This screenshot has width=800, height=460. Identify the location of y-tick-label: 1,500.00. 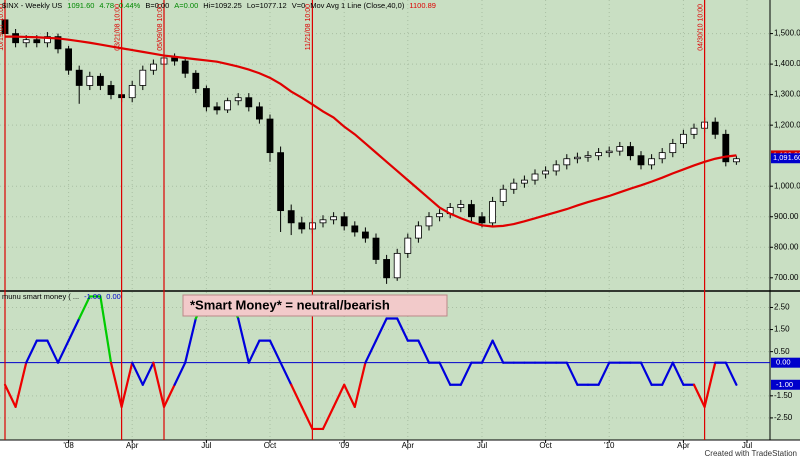
(787, 33).